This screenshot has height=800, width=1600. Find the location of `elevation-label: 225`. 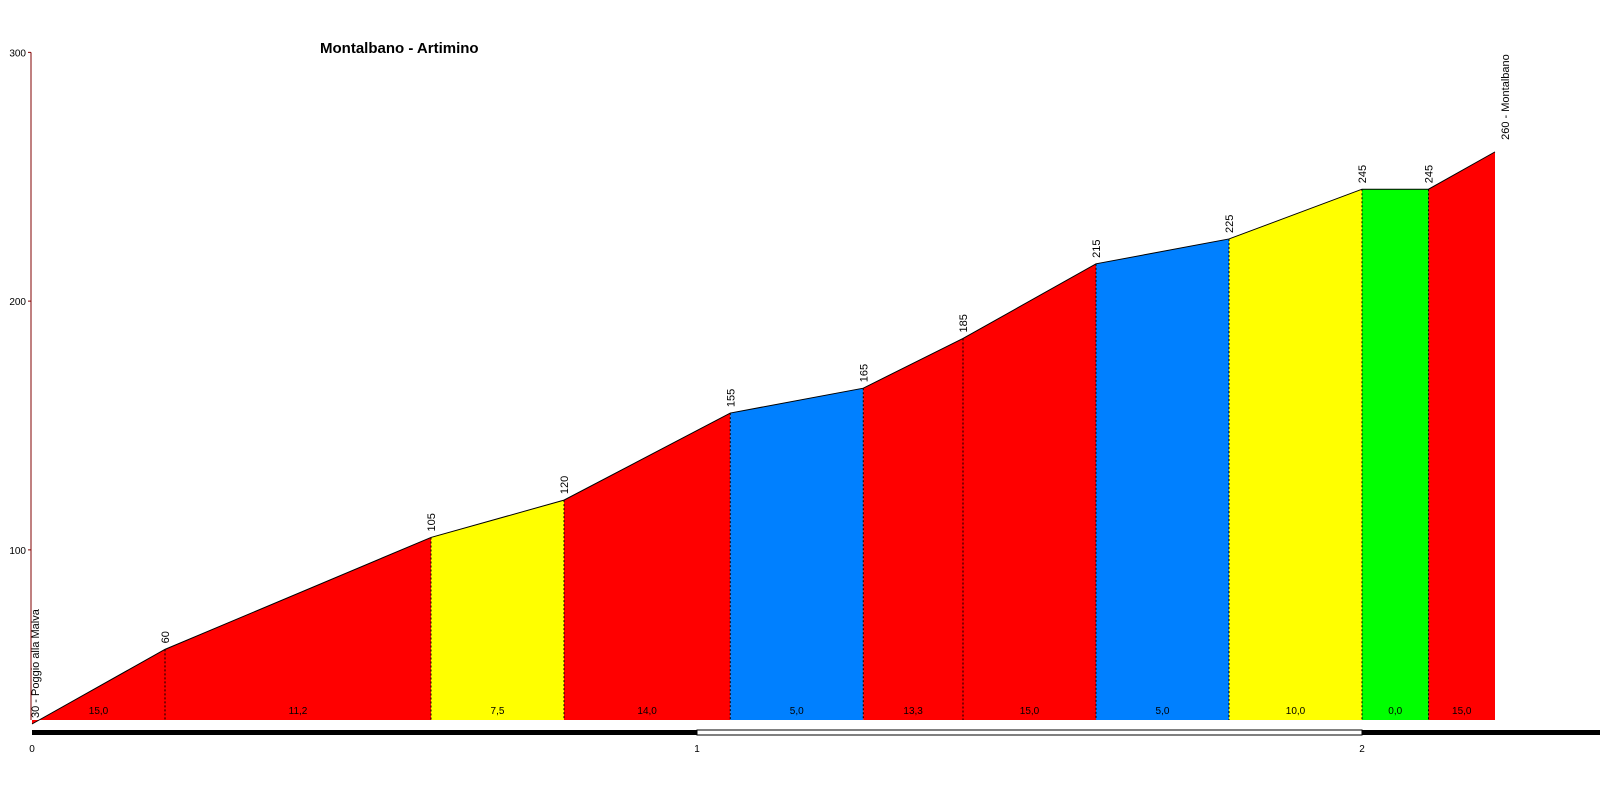

elevation-label: 225 is located at coordinates (1230, 224).